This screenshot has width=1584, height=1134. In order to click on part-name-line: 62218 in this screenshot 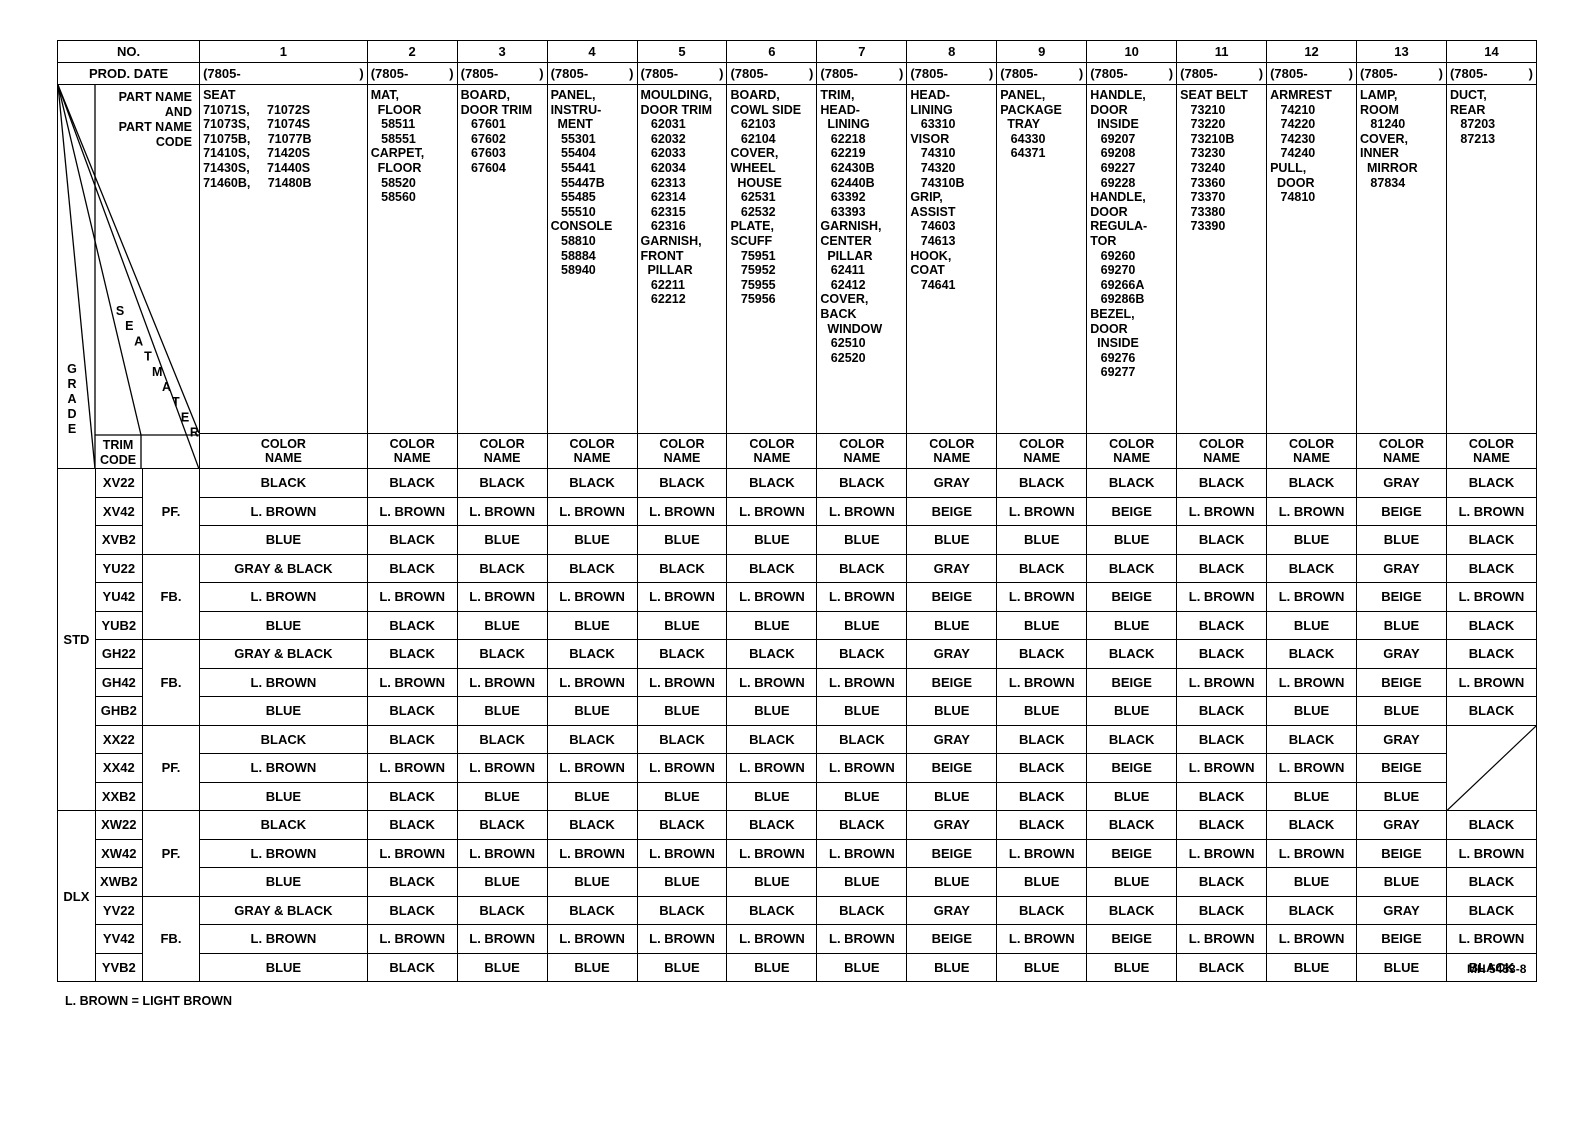, I will do `click(843, 138)`.